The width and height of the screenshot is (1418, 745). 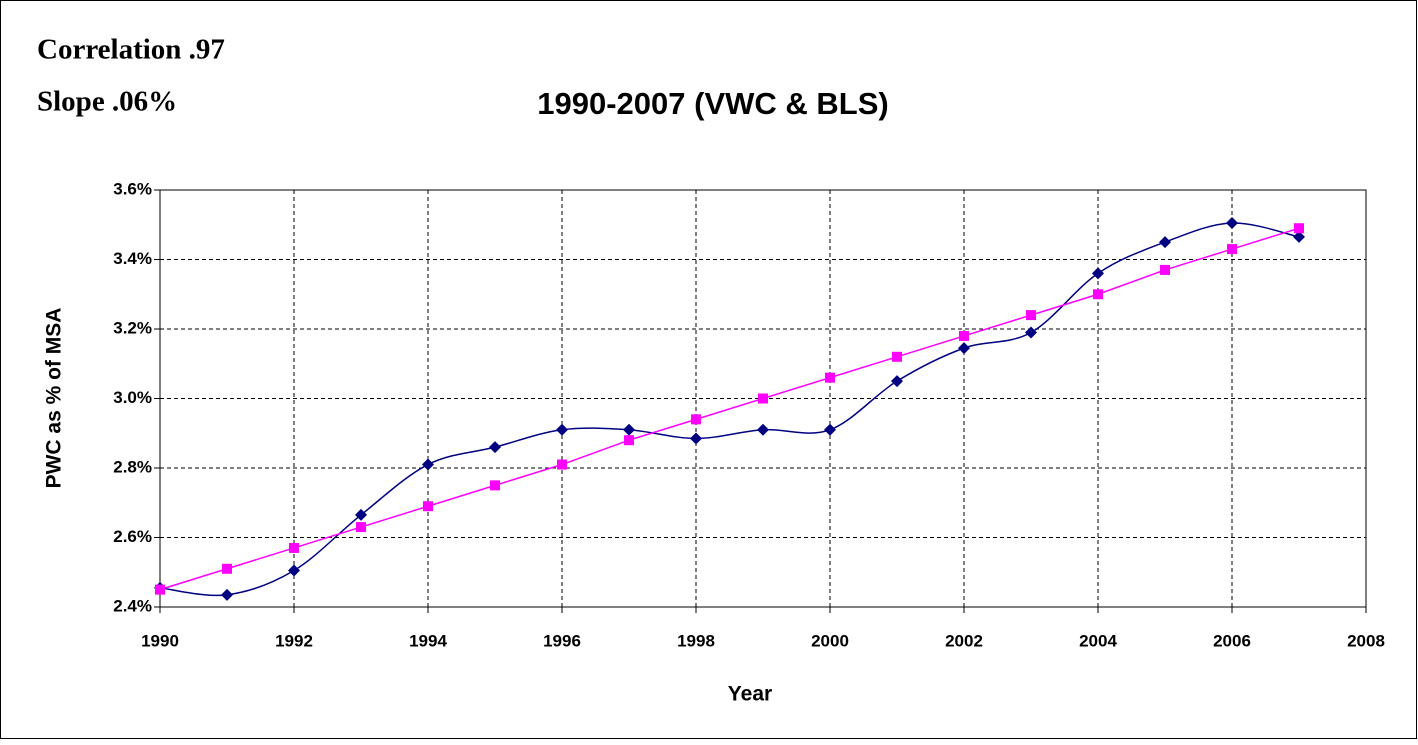 What do you see at coordinates (562, 640) in the screenshot?
I see `x-tick-label: 1996` at bounding box center [562, 640].